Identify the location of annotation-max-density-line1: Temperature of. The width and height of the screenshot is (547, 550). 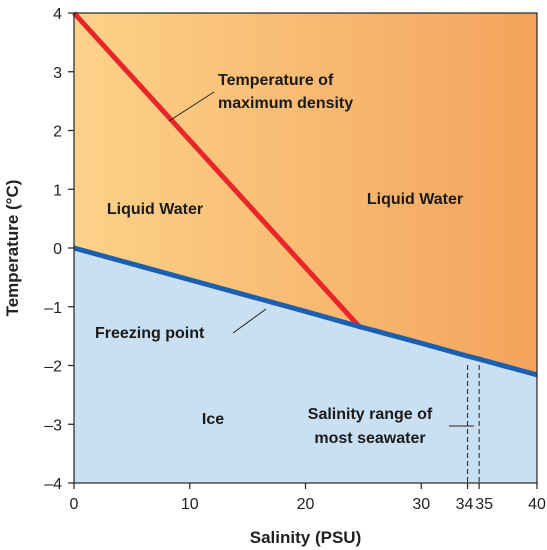
(276, 80).